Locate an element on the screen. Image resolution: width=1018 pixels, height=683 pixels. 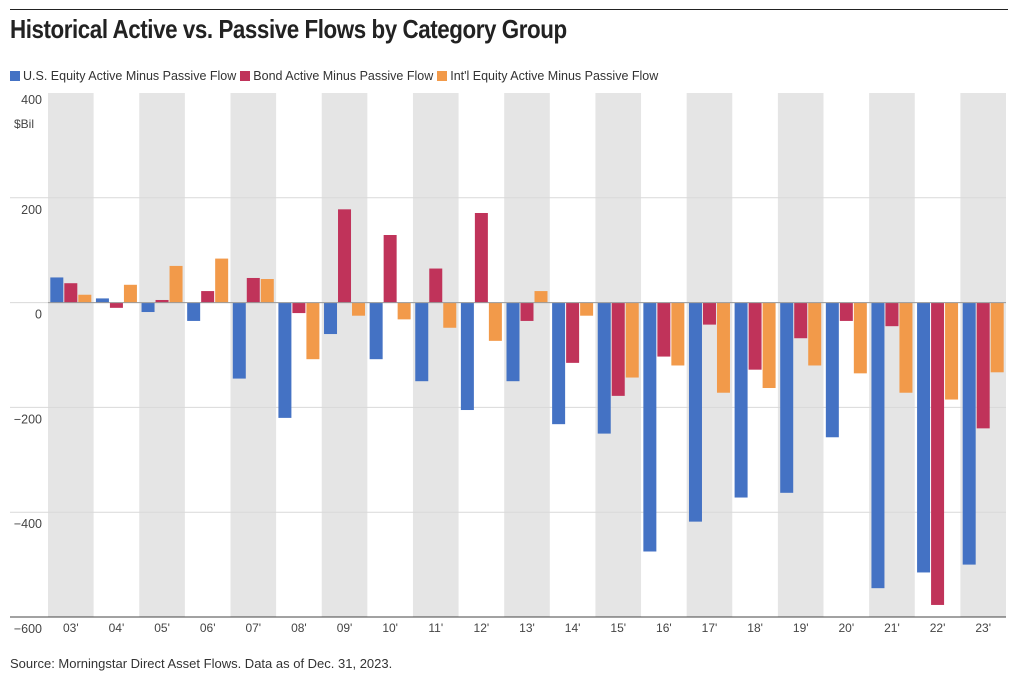
legend-item-us-equity: U.S. Equity Active Minus Passive Flow is located at coordinates (123, 76).